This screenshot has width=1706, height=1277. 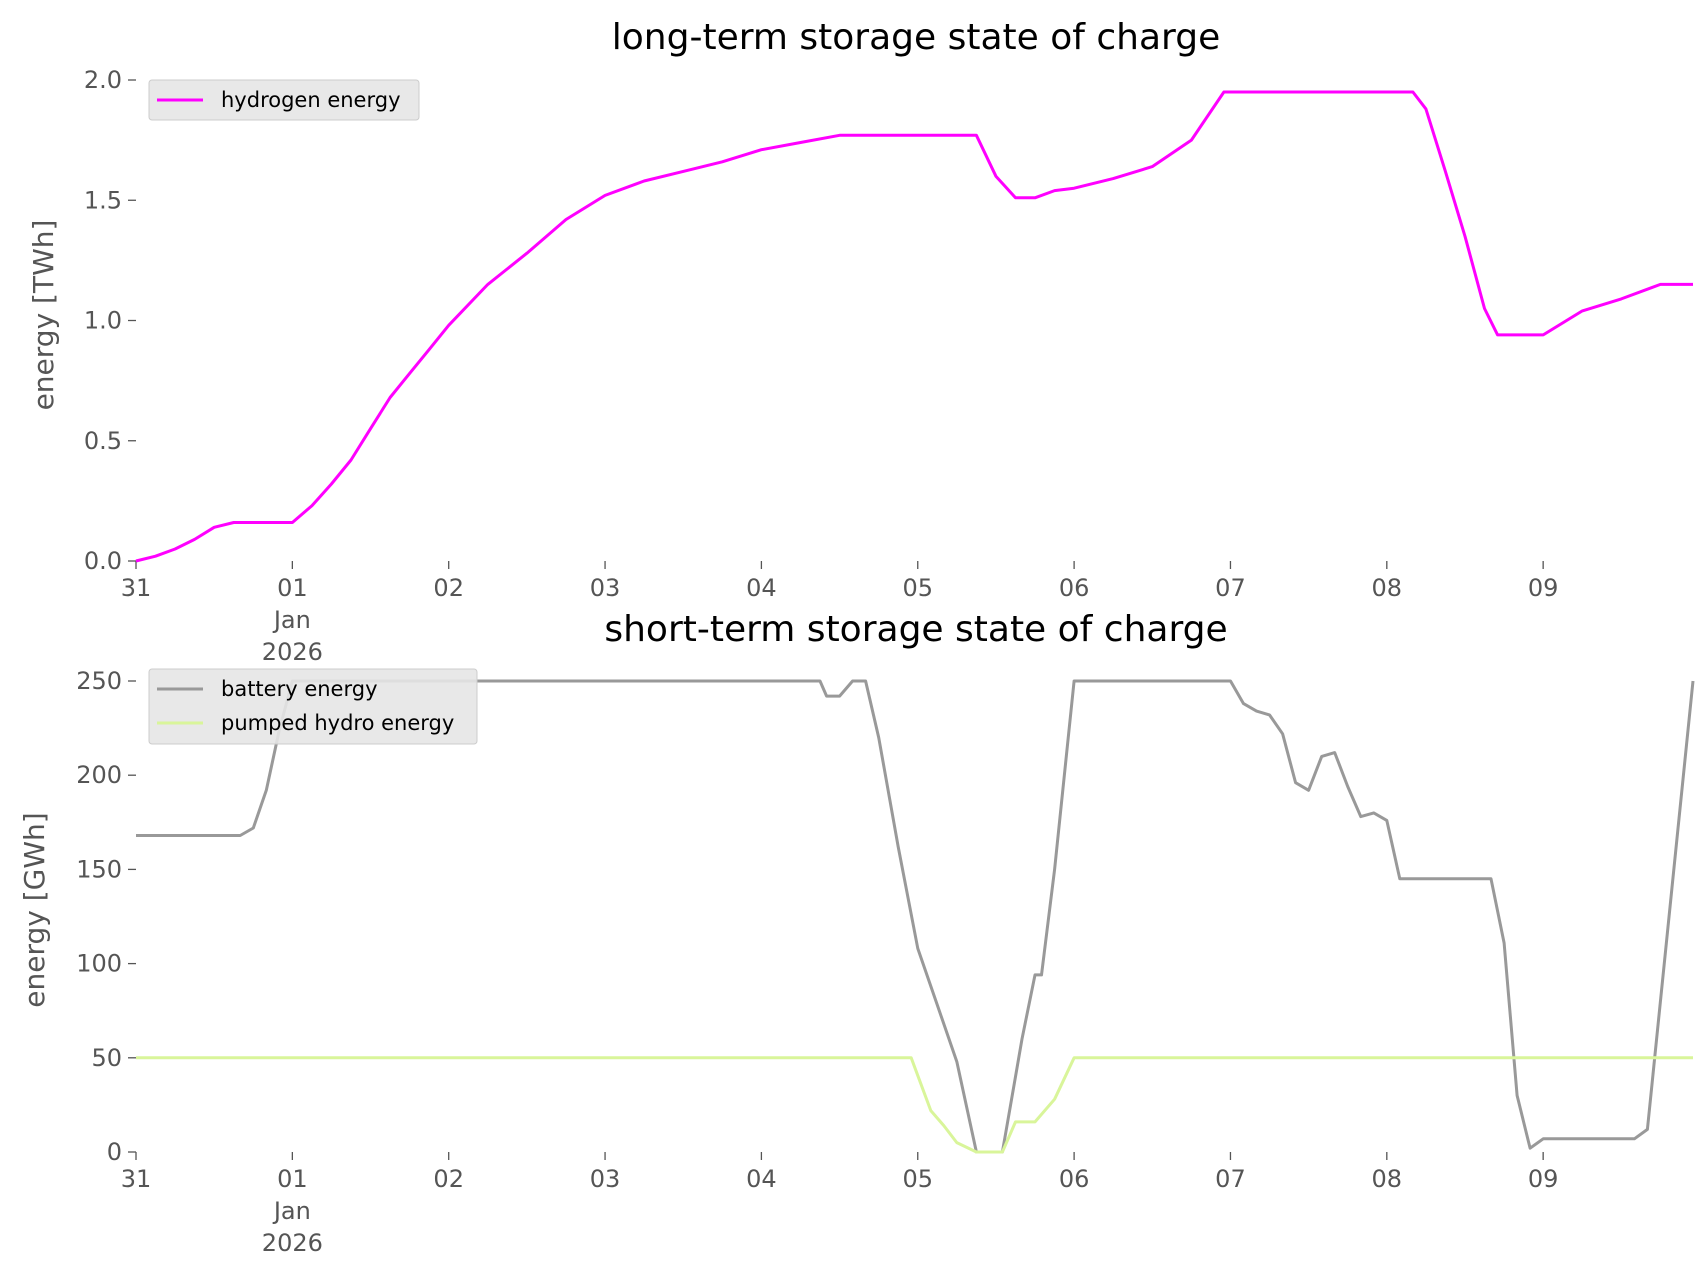 What do you see at coordinates (914, 1105) in the screenshot?
I see `series-line` at bounding box center [914, 1105].